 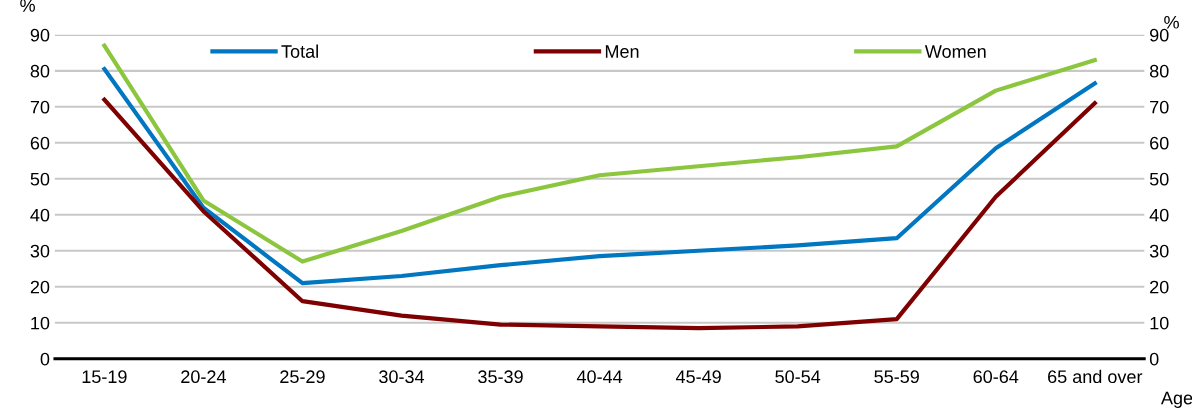 I want to click on x-tick-label: 65 and over, so click(x=1095, y=376).